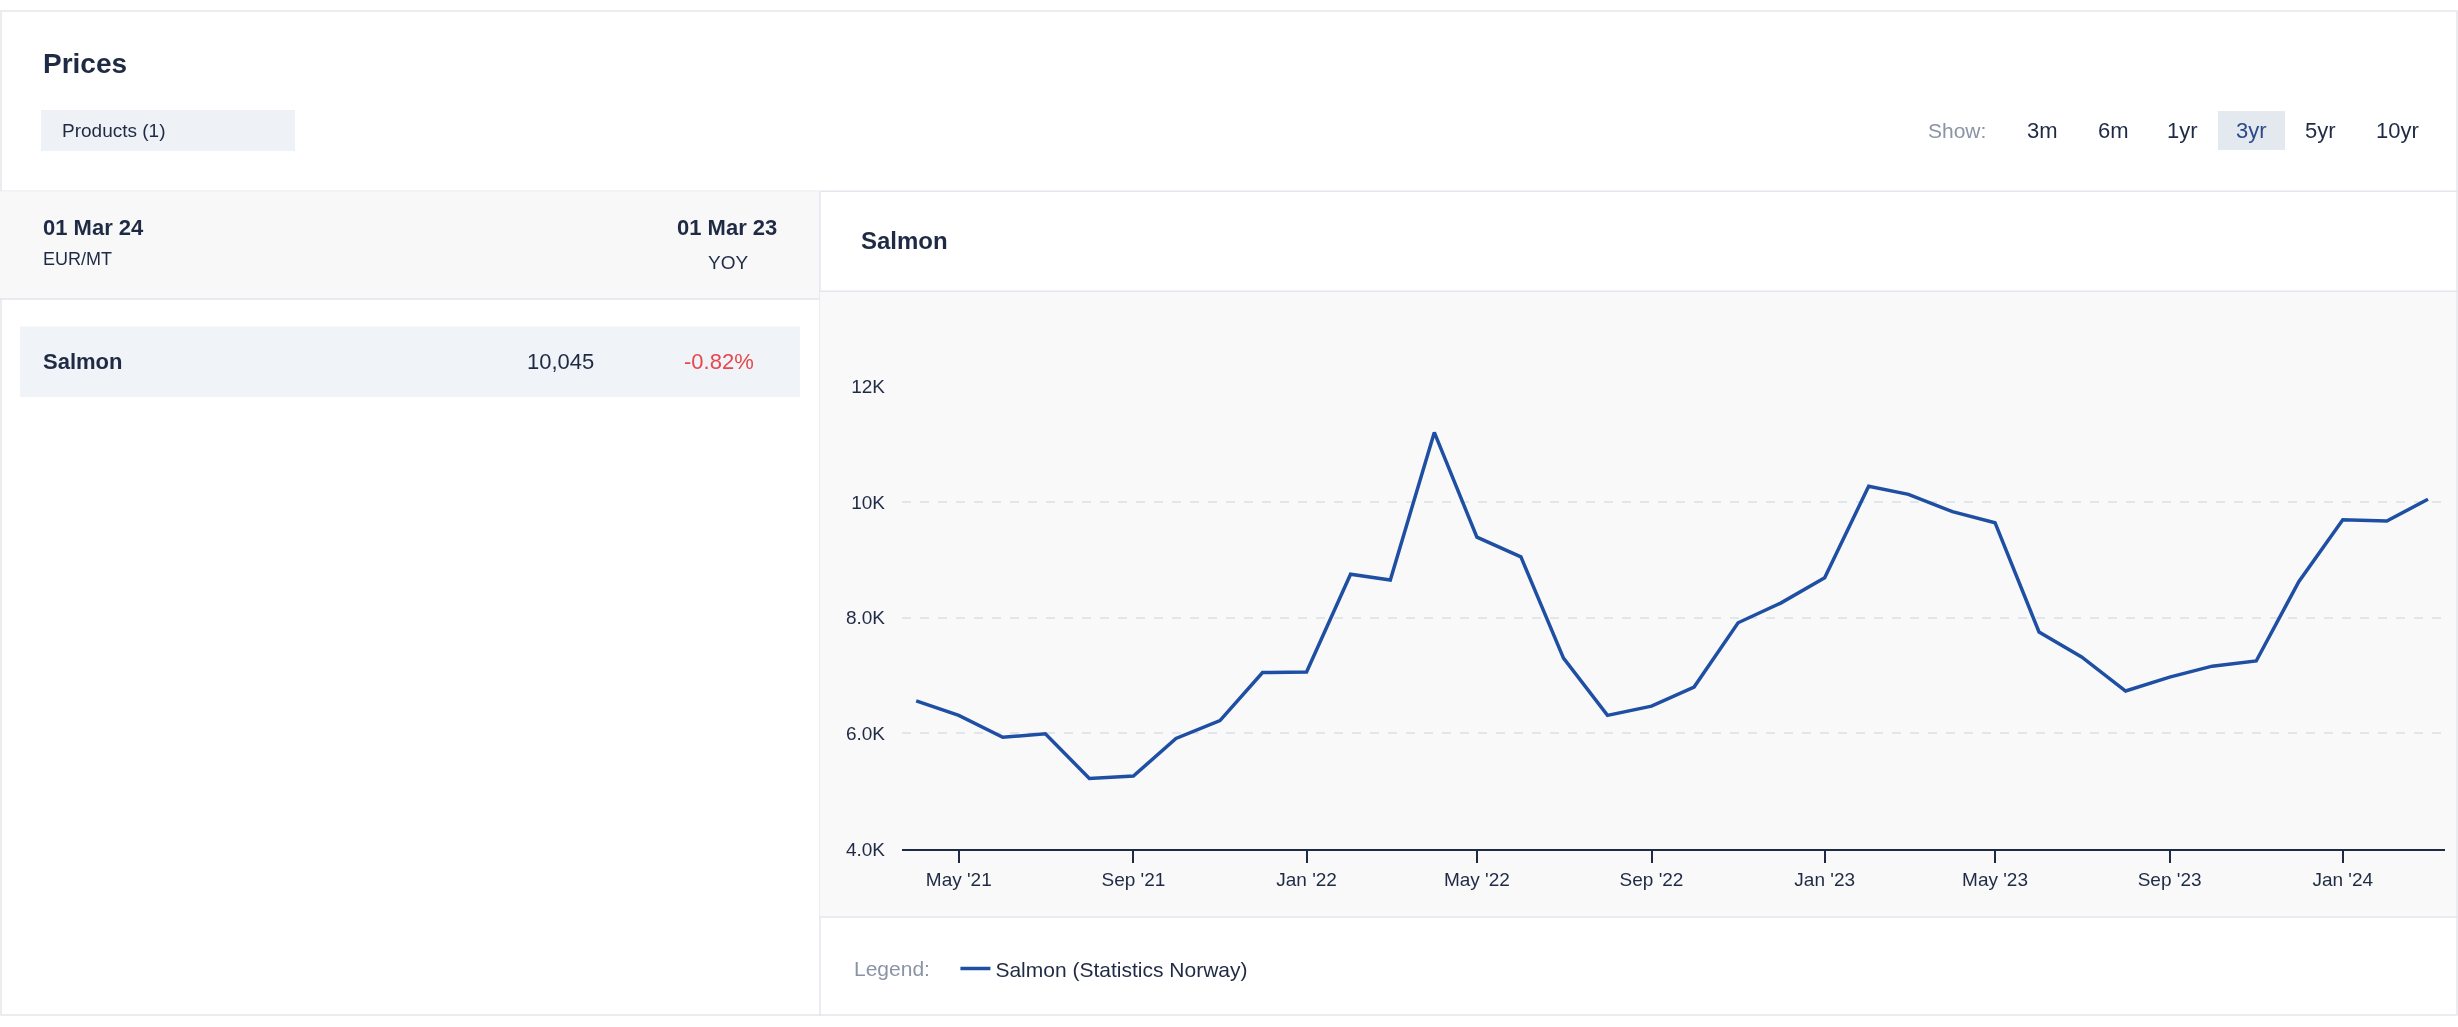 This screenshot has height=1027, width=2458. What do you see at coordinates (1651, 879) in the screenshot?
I see `x-tick-label: Sep '22` at bounding box center [1651, 879].